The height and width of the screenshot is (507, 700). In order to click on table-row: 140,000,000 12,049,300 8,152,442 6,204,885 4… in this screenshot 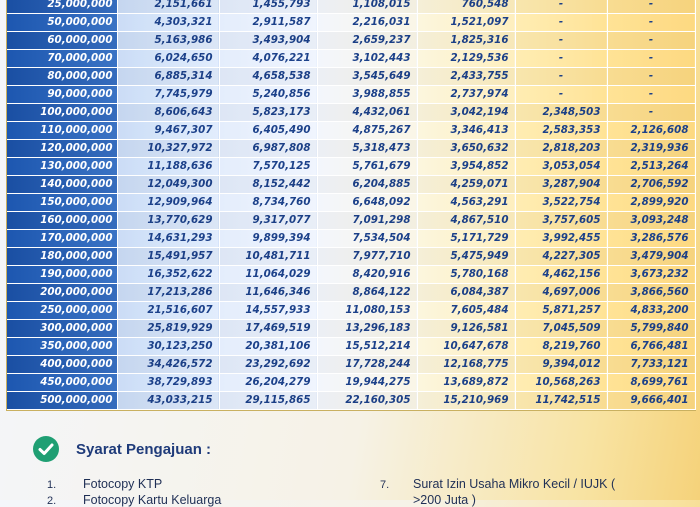, I will do `click(351, 184)`.